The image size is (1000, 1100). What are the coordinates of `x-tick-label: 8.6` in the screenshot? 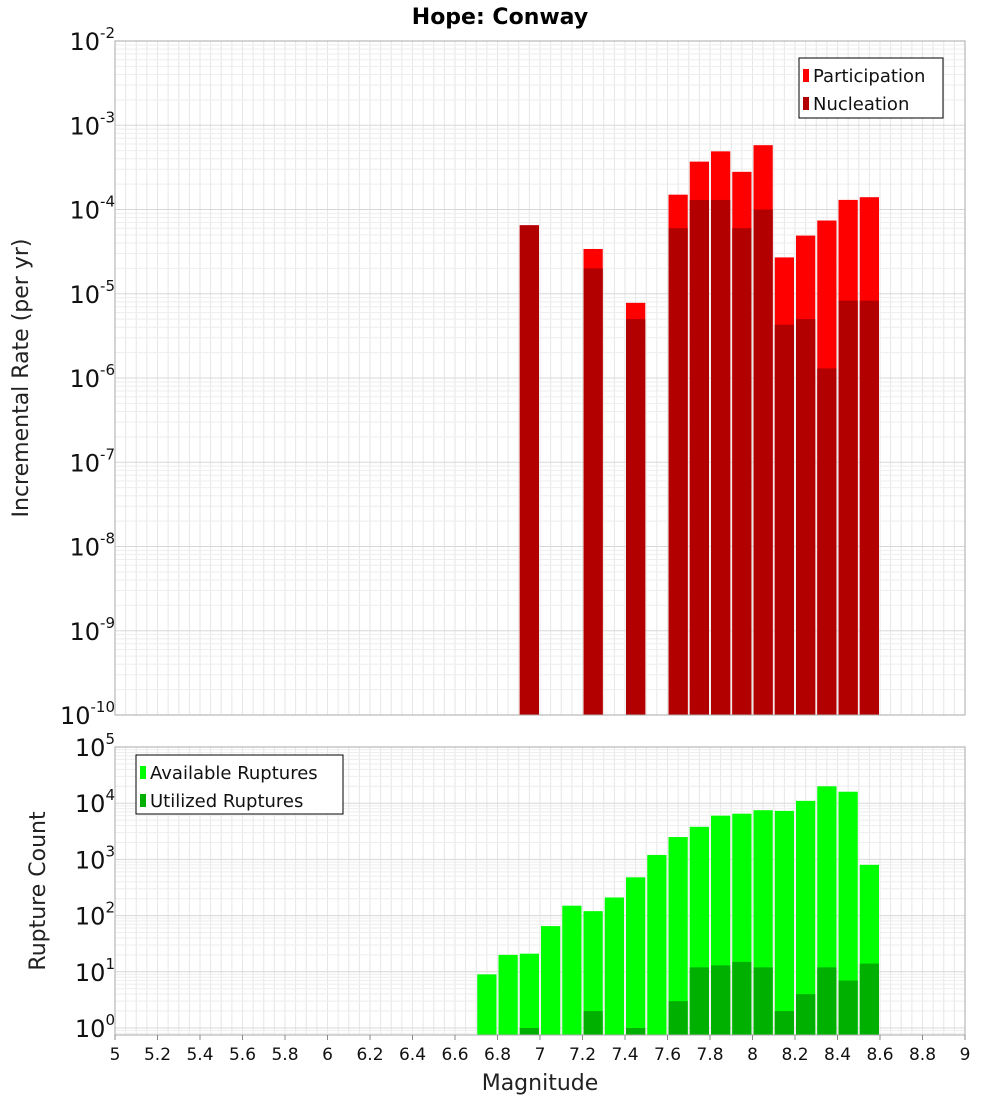 It's located at (879, 1055).